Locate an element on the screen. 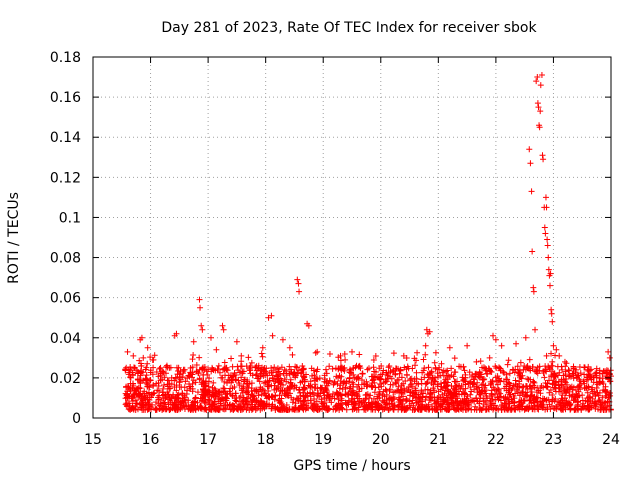  y-tick-label: 0.14 is located at coordinates (65, 138).